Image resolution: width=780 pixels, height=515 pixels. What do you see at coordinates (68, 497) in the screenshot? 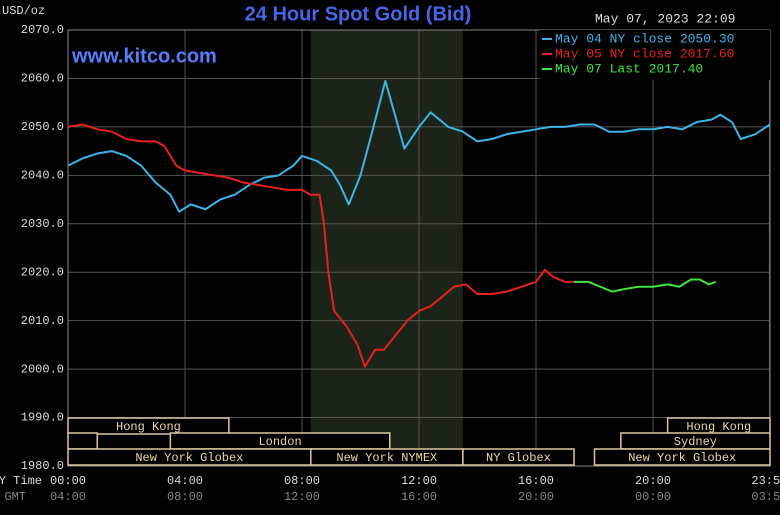
I see `x2-tick-label: 04:00` at bounding box center [68, 497].